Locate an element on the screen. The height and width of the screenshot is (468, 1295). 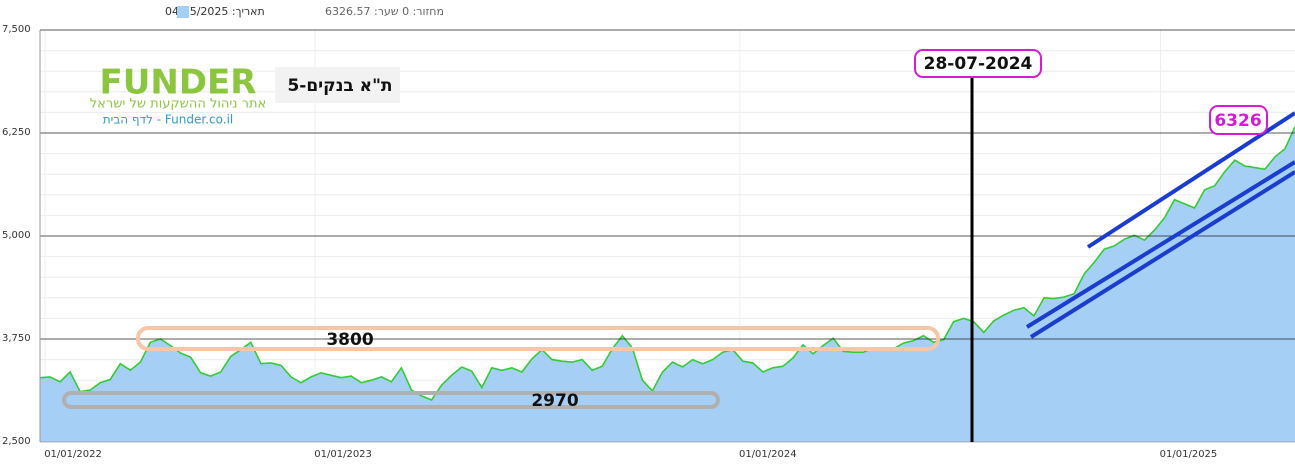
support-band is located at coordinates (391, 400).